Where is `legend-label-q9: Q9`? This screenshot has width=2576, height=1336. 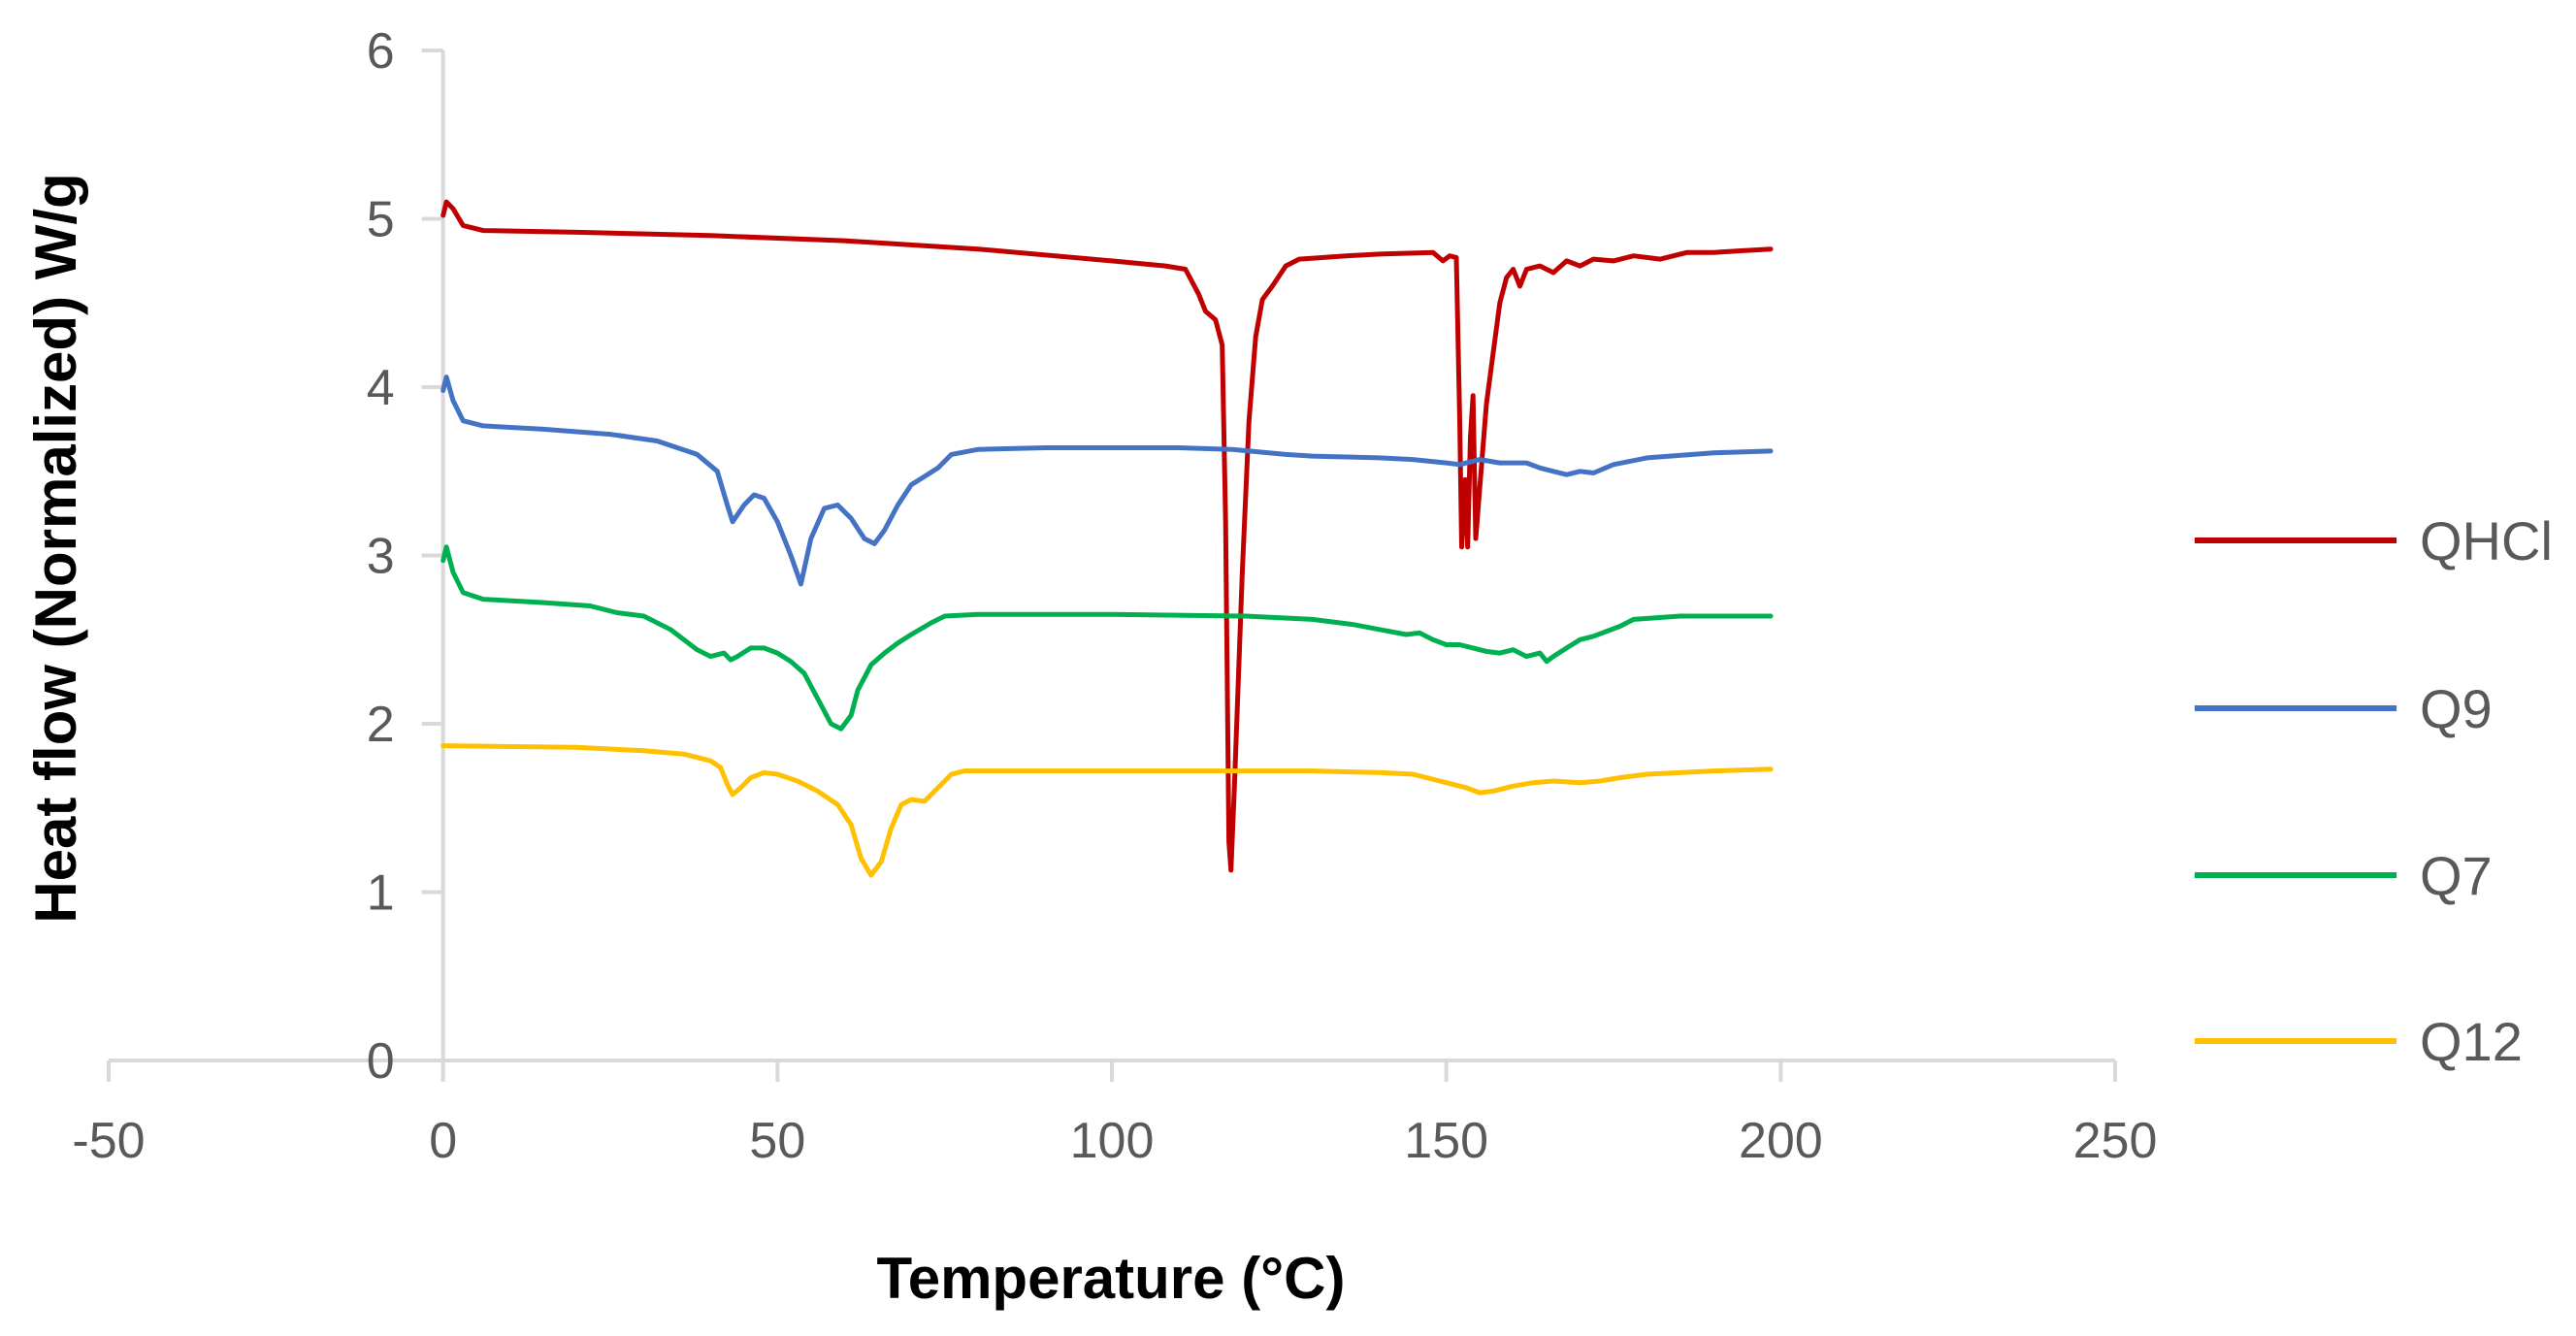
legend-label-q9: Q9 is located at coordinates (2456, 708).